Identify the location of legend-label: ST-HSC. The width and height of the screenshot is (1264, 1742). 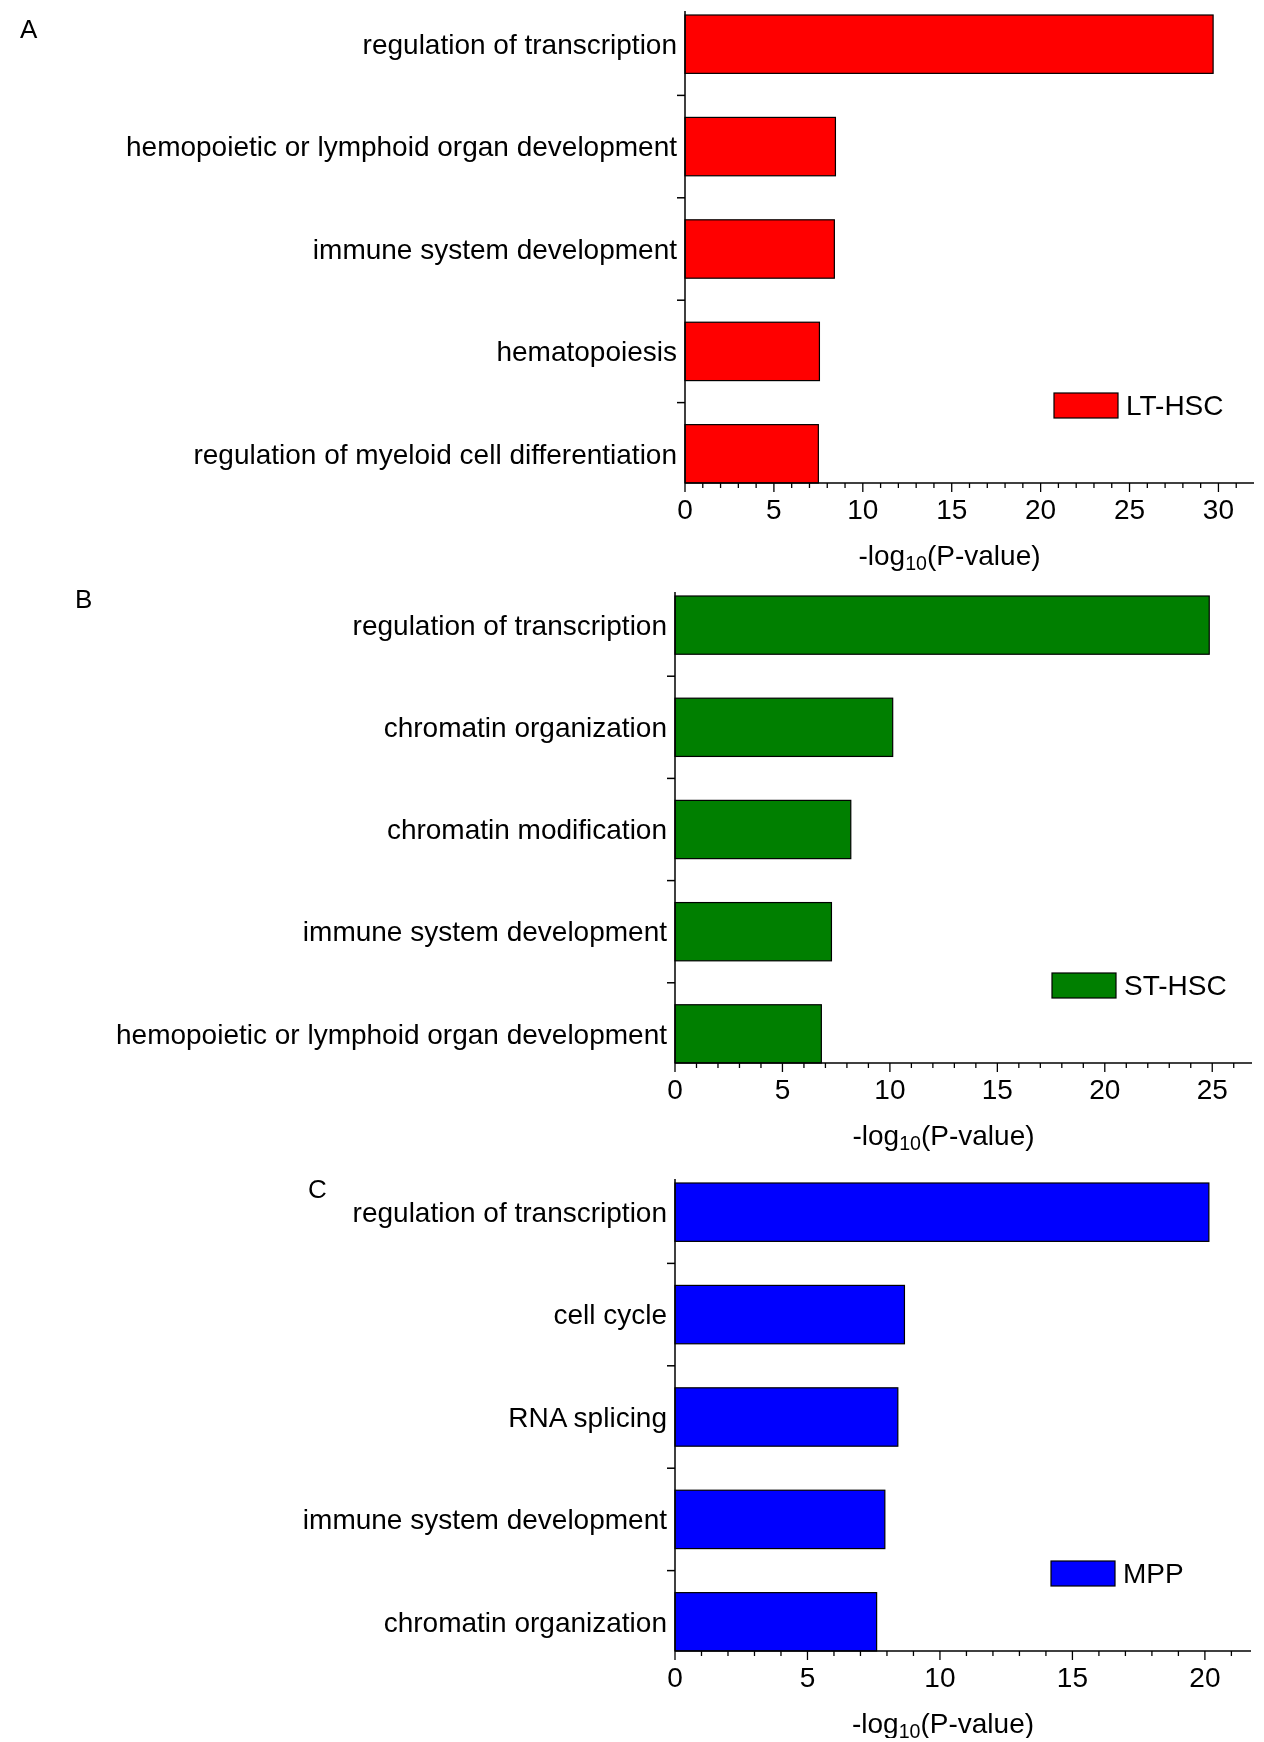
(1175, 986).